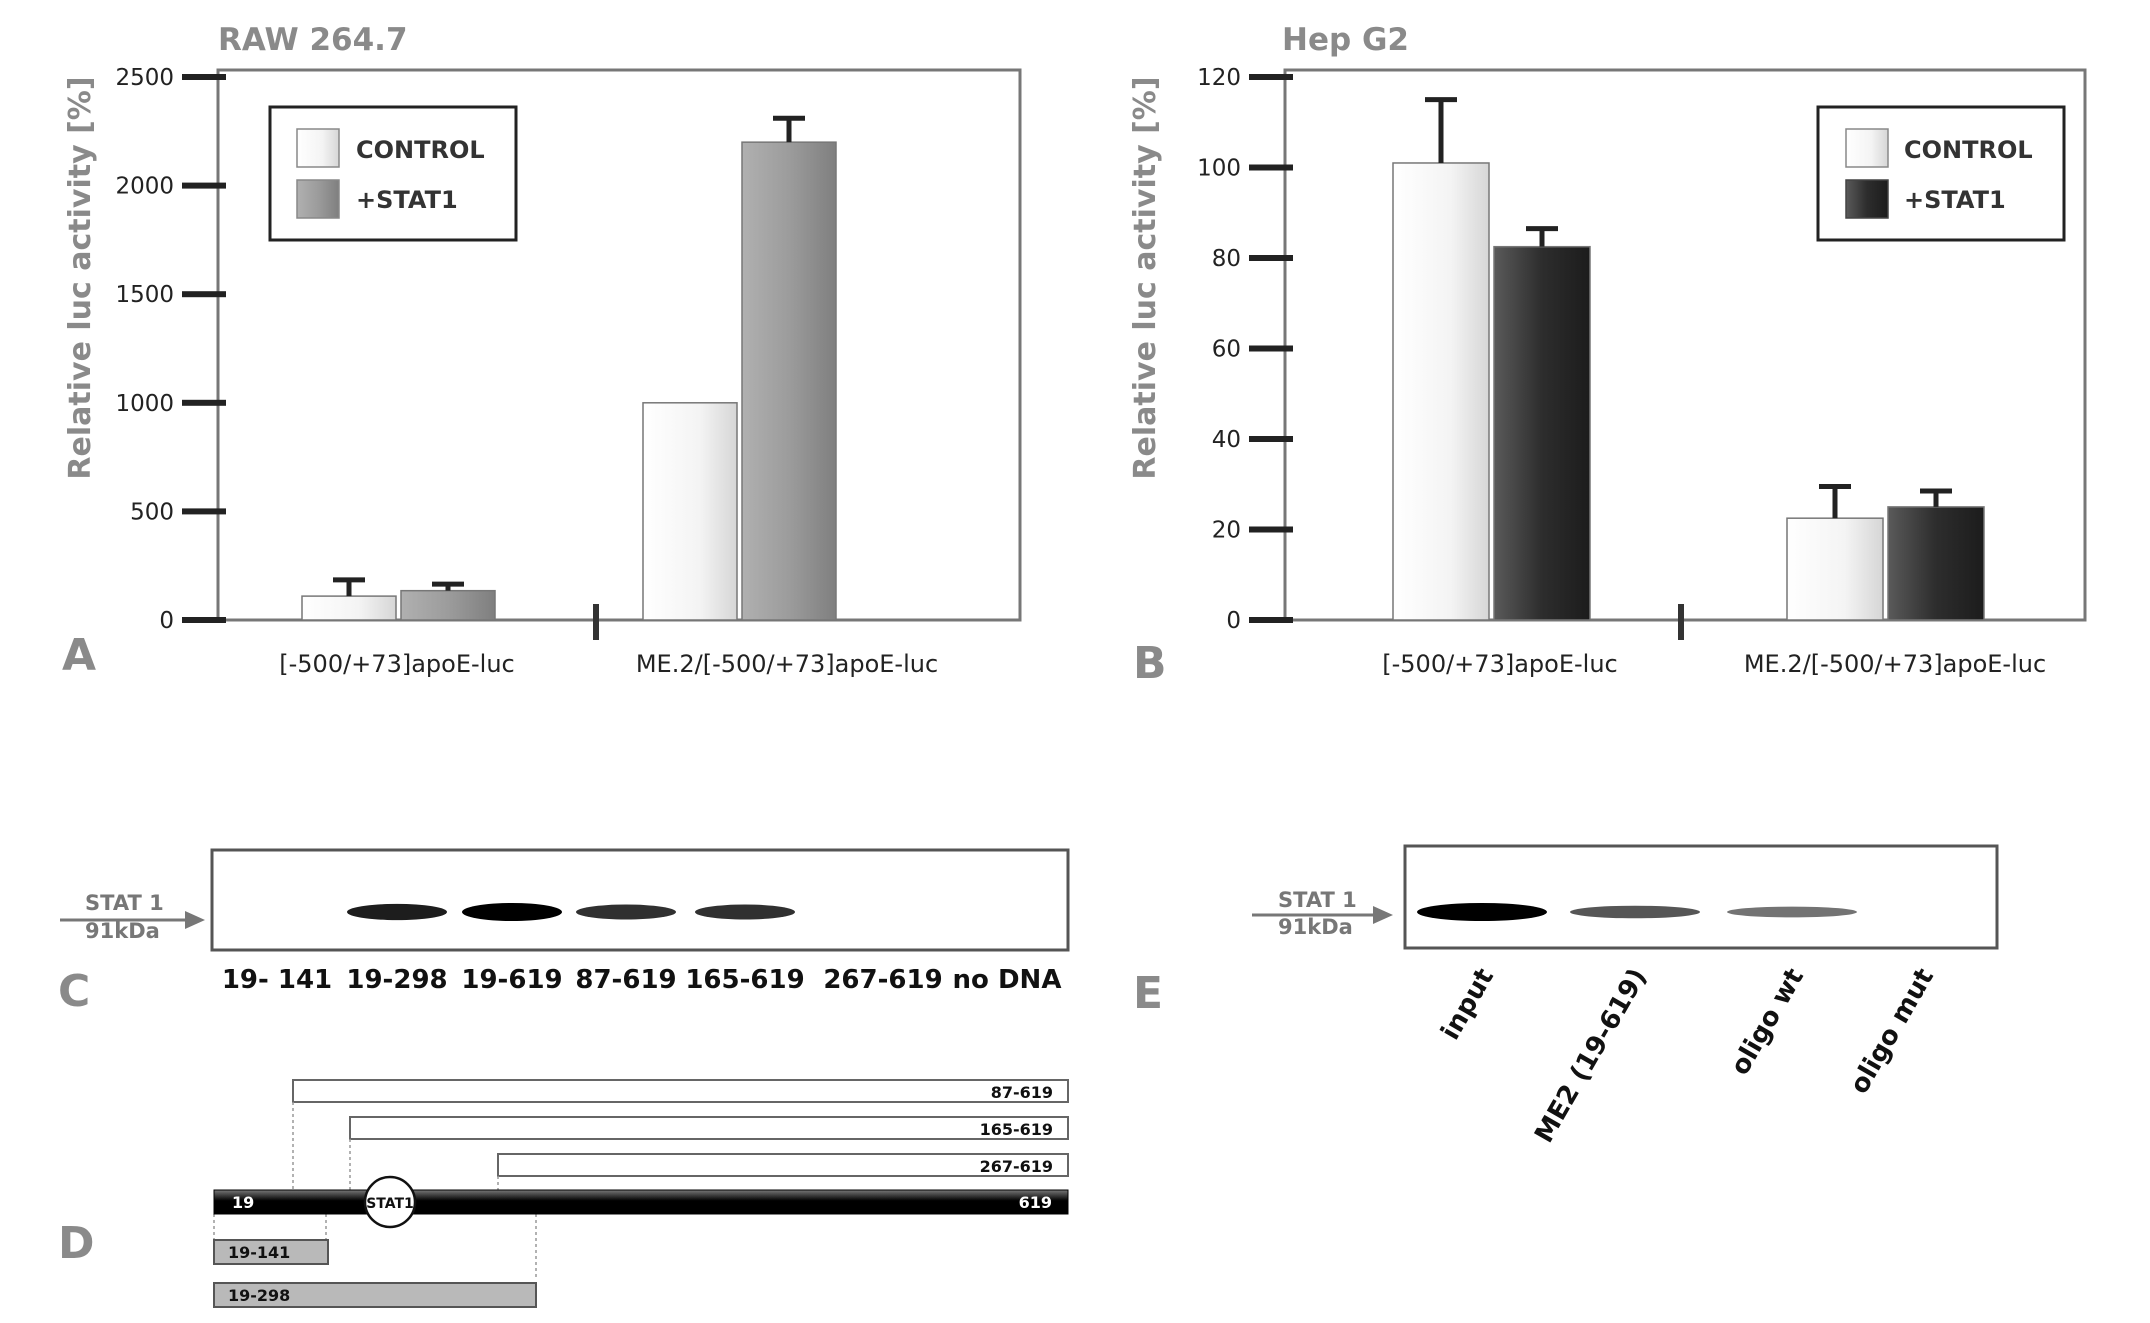 The height and width of the screenshot is (1323, 2150). Describe the element at coordinates (1016, 1166) in the screenshot. I see `fragment-label-267-619: 267-619` at that location.